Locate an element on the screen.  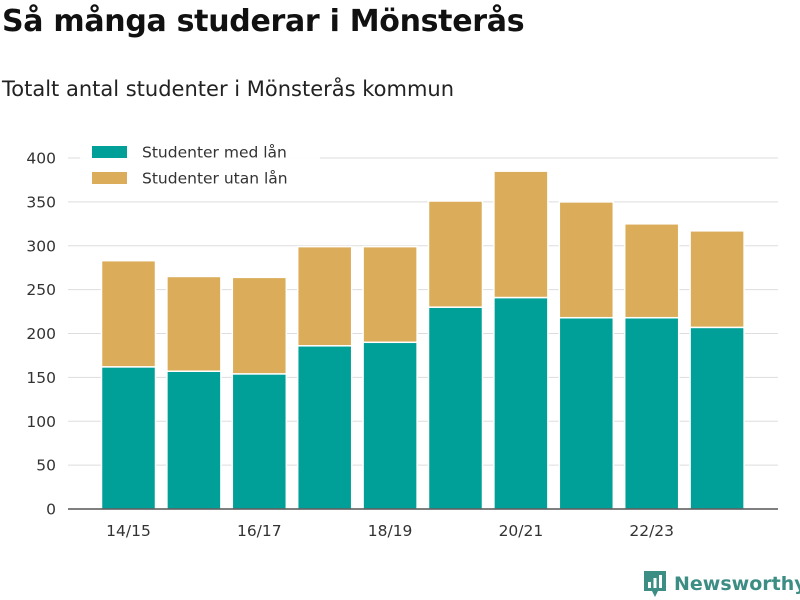
y-tick-label: 300 is located at coordinates (41, 246).